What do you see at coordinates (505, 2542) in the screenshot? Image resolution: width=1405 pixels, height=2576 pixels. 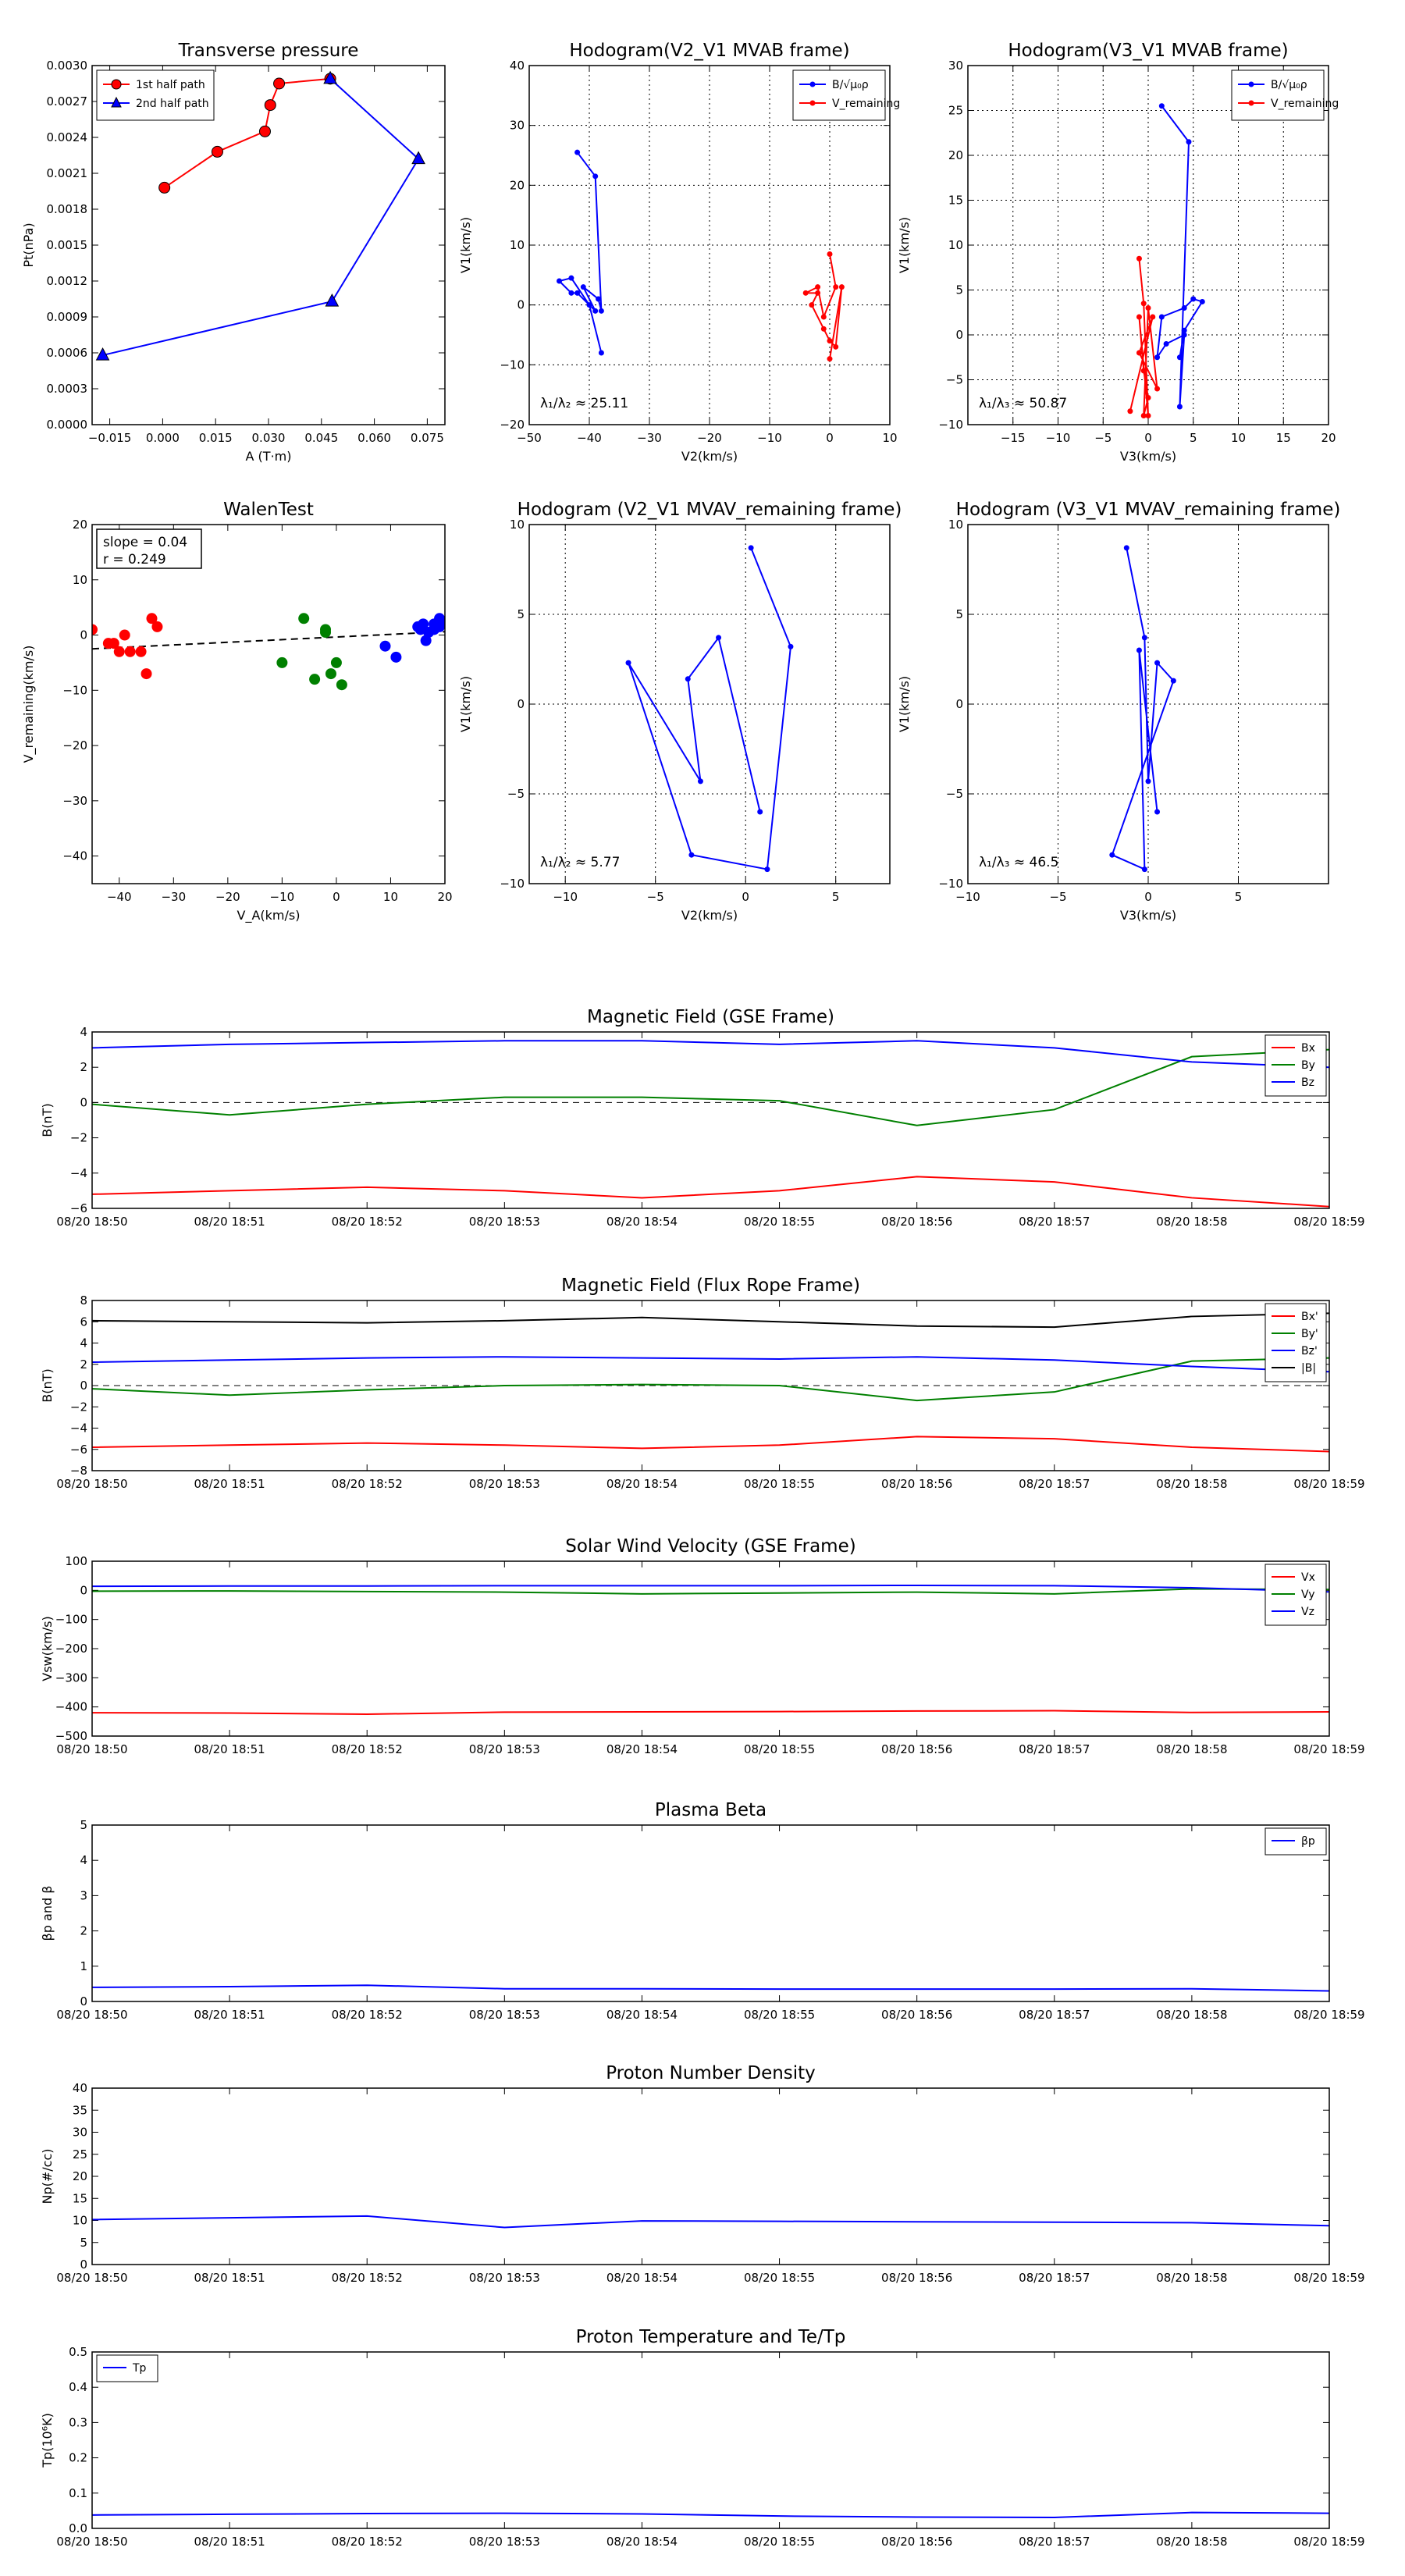 I see `time-tick-label: 08/20 18:53` at bounding box center [505, 2542].